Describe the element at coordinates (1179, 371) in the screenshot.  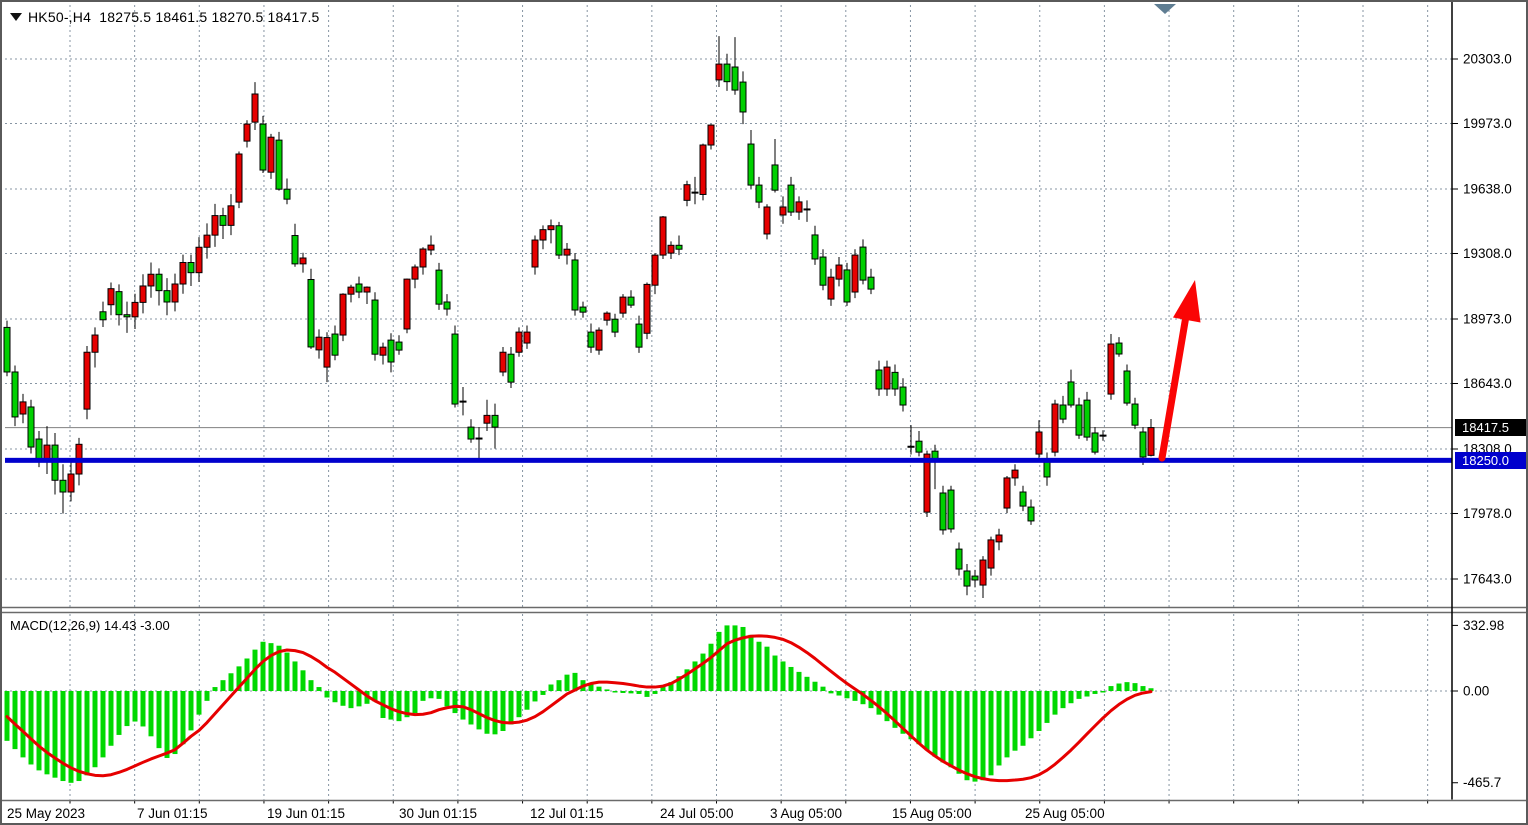
I see `up-arrow-annotation` at that location.